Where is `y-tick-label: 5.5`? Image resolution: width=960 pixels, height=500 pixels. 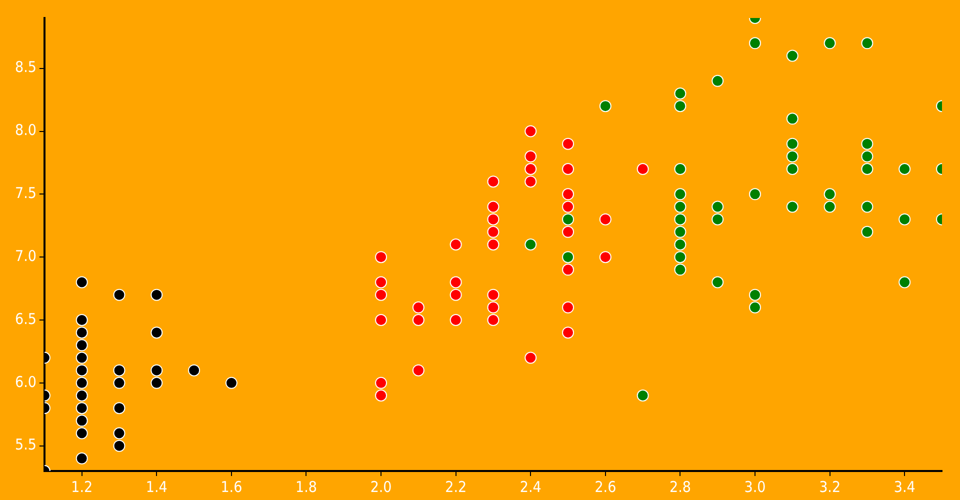 y-tick-label: 5.5 is located at coordinates (25, 445).